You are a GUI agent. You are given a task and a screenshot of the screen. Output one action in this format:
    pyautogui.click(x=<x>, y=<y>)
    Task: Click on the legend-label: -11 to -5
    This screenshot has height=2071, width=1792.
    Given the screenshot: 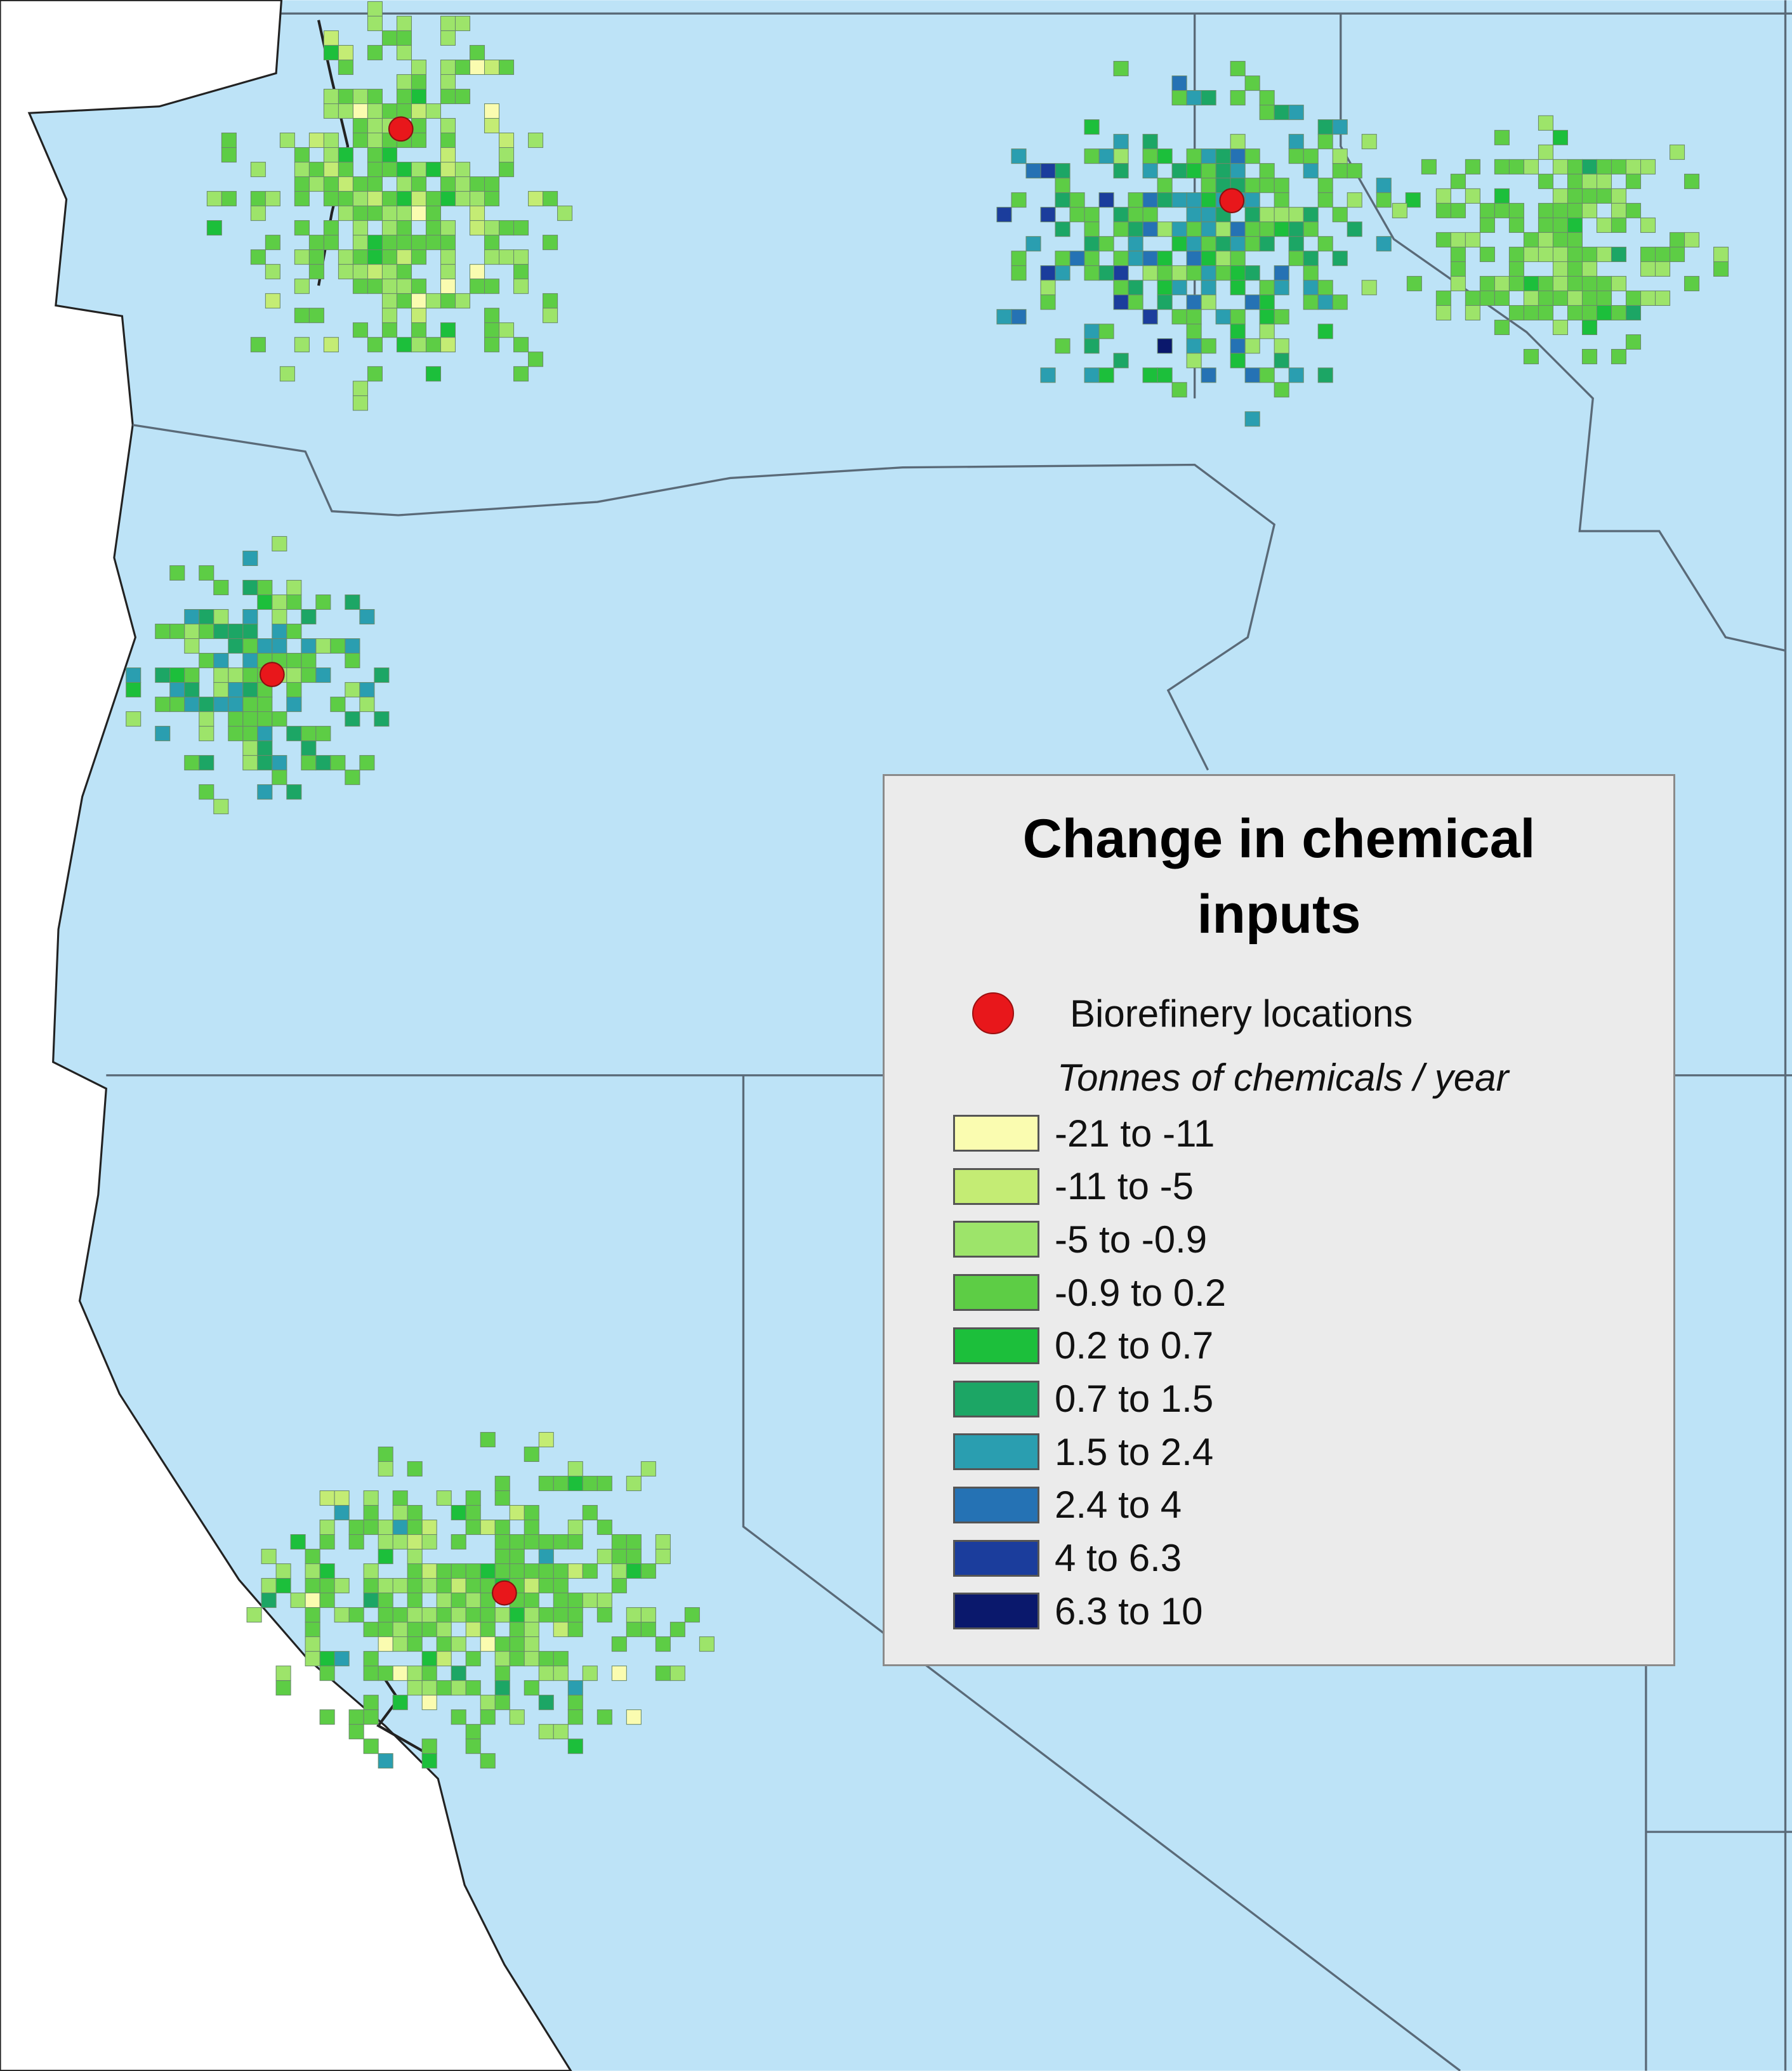 What is the action you would take?
    pyautogui.click(x=1124, y=1186)
    